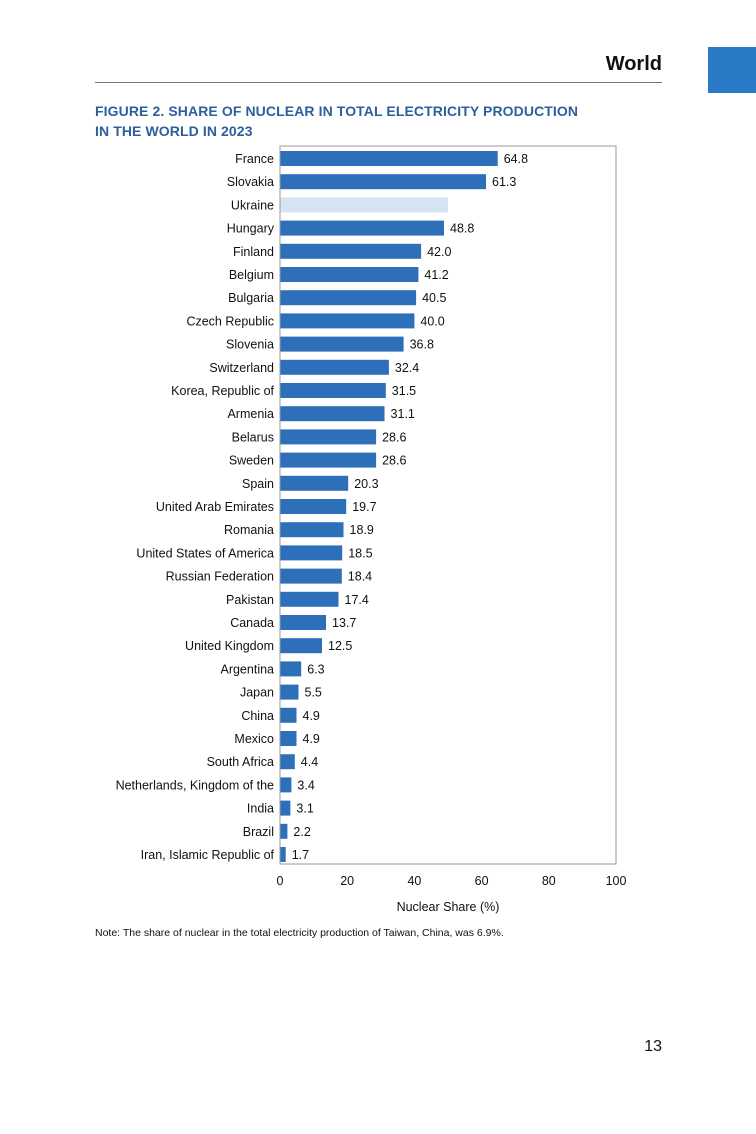 This screenshot has width=756, height=1134. I want to click on bar-finland, so click(351, 251).